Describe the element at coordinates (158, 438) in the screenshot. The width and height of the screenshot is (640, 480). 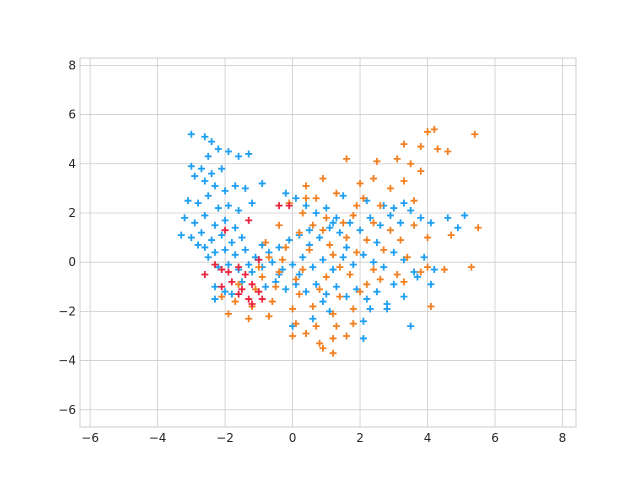
I see `x-tick-label: −4` at that location.